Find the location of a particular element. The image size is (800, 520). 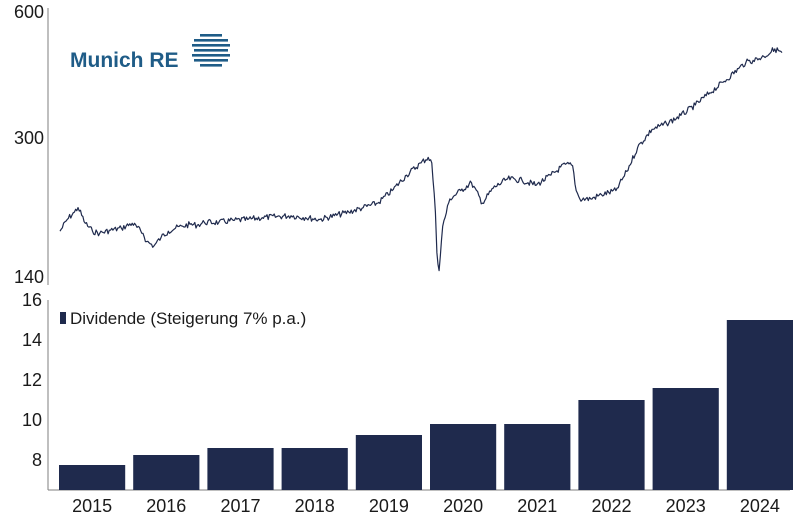

bar-x-tick-label: 2018 is located at coordinates (315, 506).